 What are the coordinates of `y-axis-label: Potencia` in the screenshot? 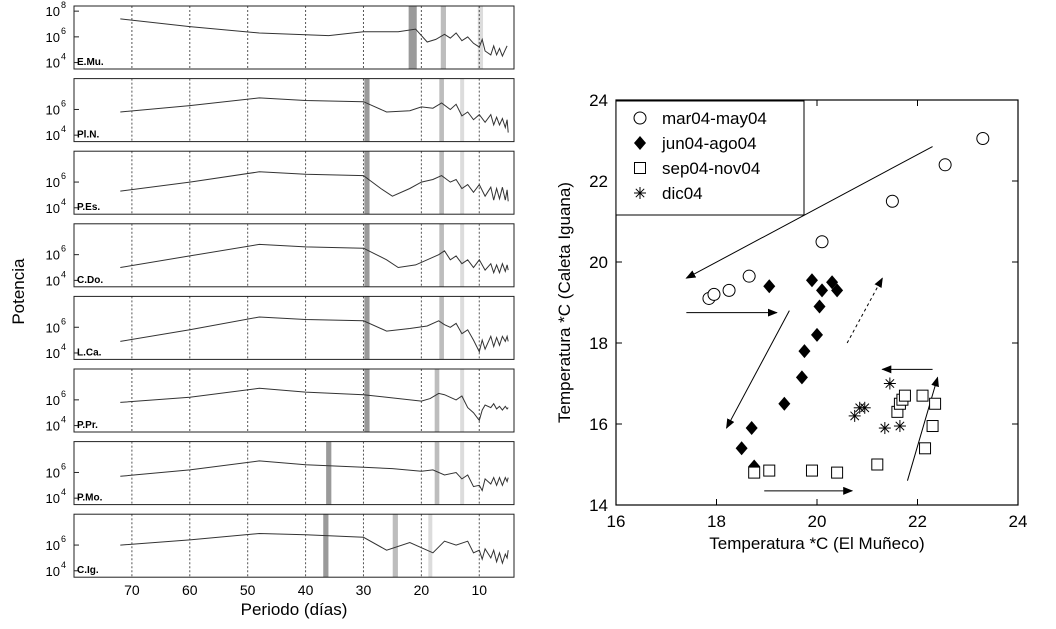 It's located at (18, 291).